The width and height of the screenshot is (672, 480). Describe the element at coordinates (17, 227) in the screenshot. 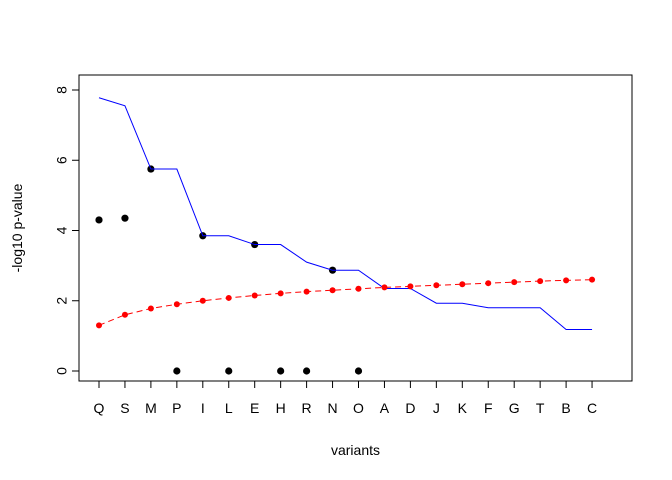

I see `y-axis-title: -log10 p-value` at that location.